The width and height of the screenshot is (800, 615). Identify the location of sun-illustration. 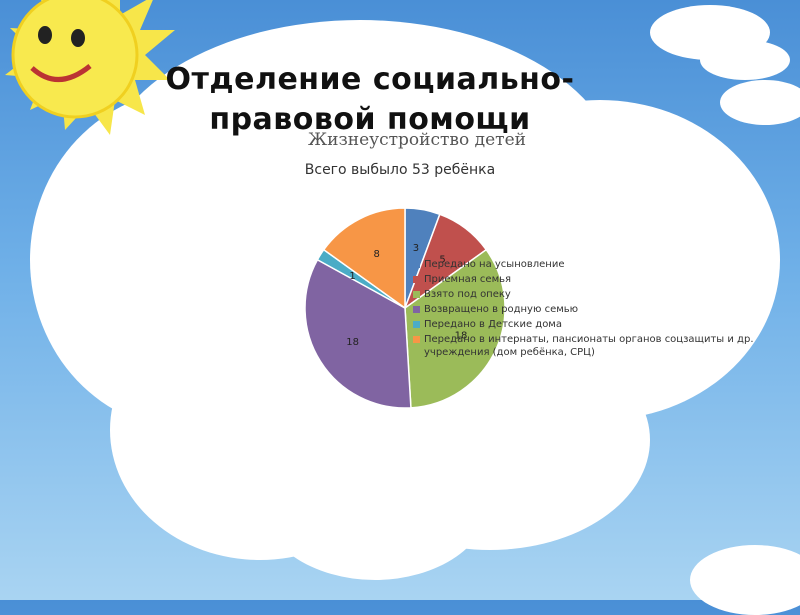
(90, 67).